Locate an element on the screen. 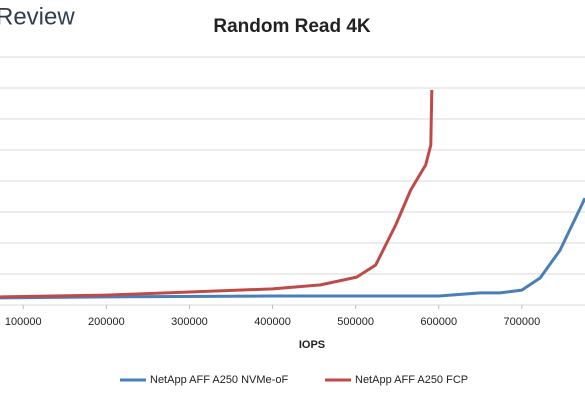 This screenshot has width=585, height=401. brand-logo: Review is located at coordinates (37, 16).